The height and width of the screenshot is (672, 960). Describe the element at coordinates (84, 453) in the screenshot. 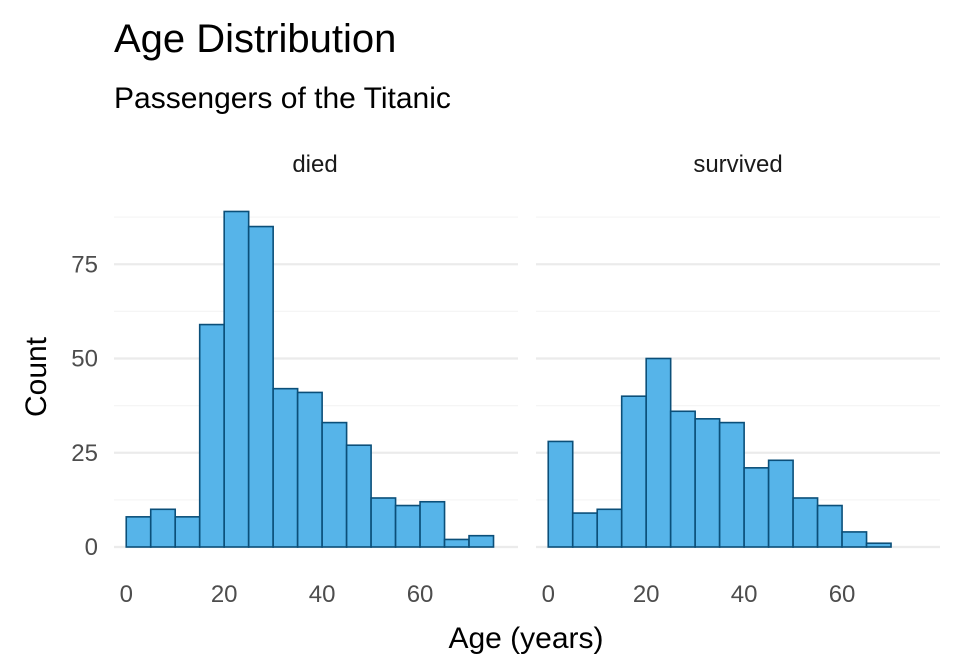

I see `y-tick-label-25: 25` at that location.